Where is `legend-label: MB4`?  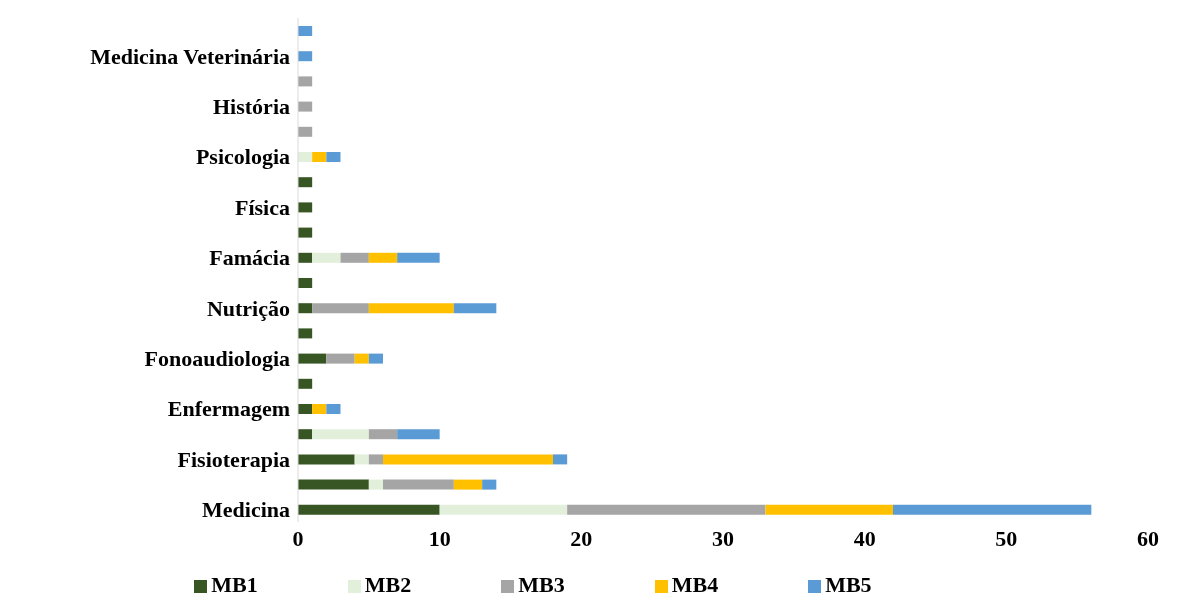 legend-label: MB4 is located at coordinates (695, 584).